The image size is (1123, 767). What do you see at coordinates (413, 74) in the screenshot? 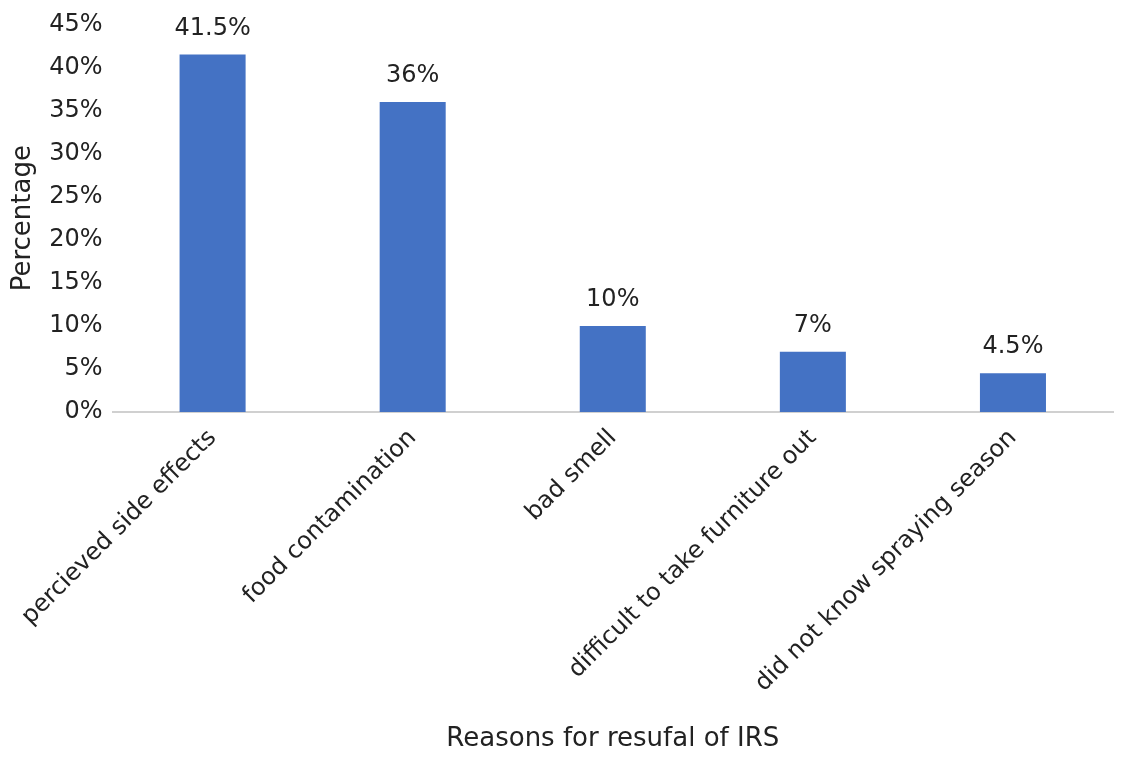
I see `data-label: 36%` at bounding box center [413, 74].